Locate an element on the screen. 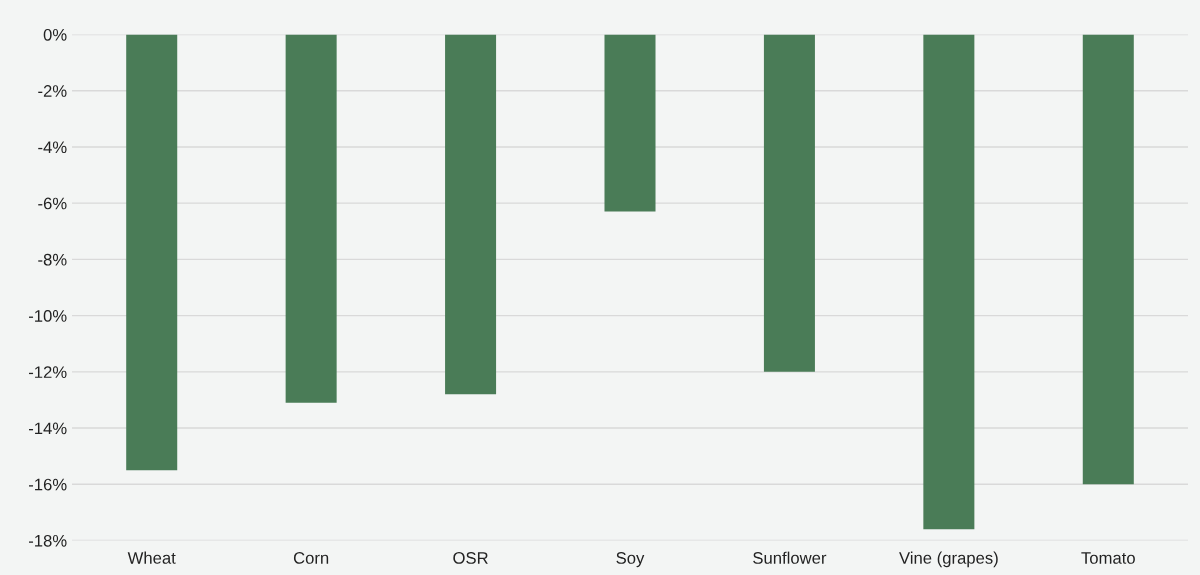 Image resolution: width=1200 pixels, height=575 pixels. x-tick-label: OSR is located at coordinates (470, 558).